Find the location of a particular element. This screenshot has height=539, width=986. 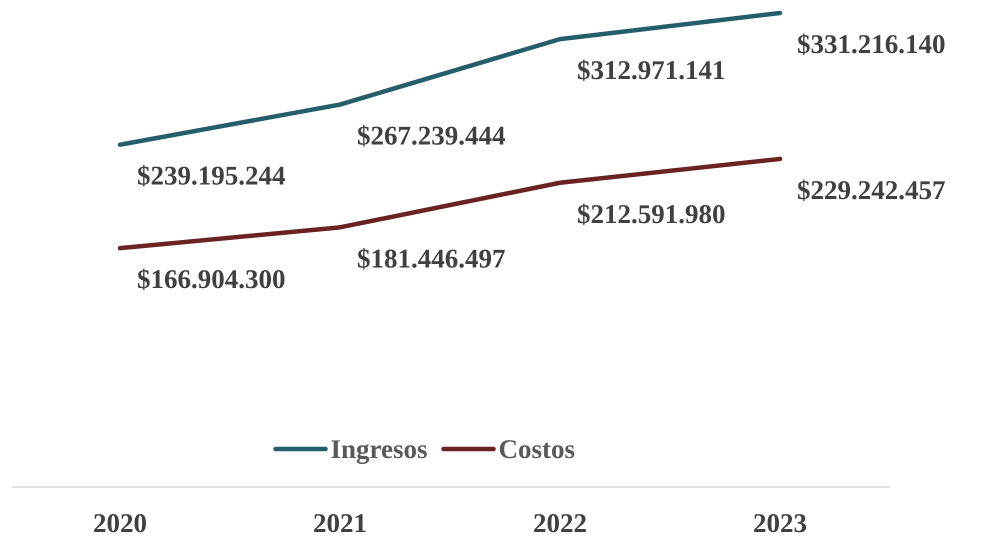

x-tick-label: 2023 is located at coordinates (780, 523).